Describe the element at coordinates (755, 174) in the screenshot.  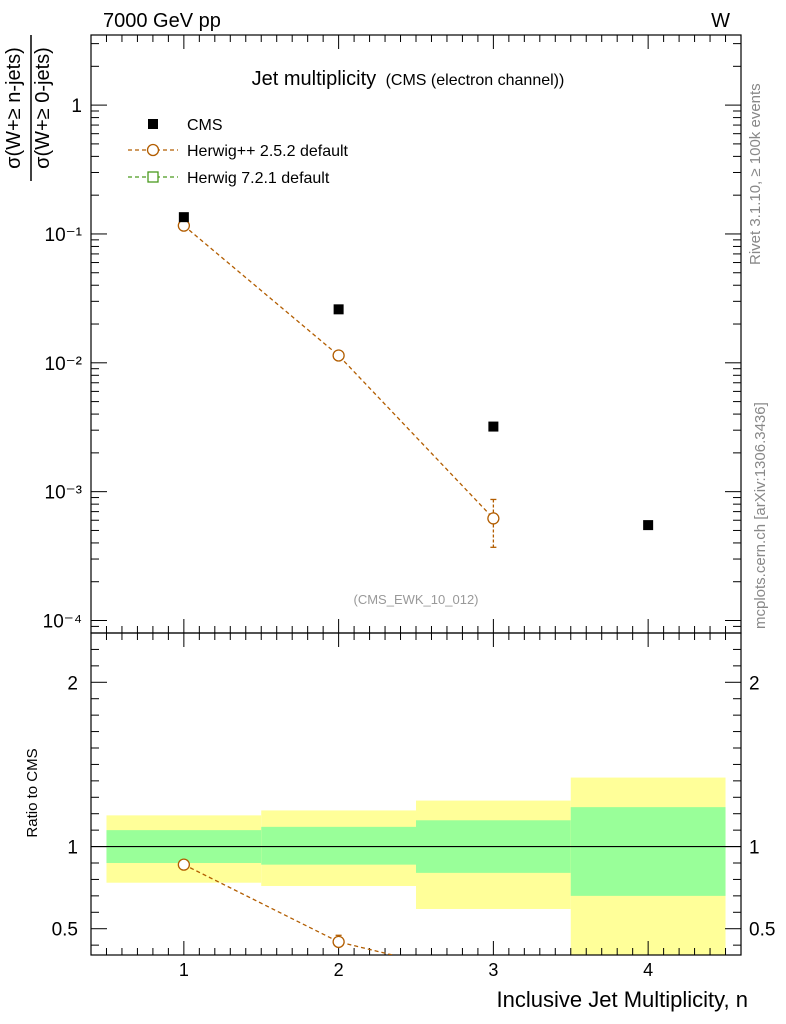
I see `rivet-label: Rivet 3.1.10, ≥ 100k events` at that location.